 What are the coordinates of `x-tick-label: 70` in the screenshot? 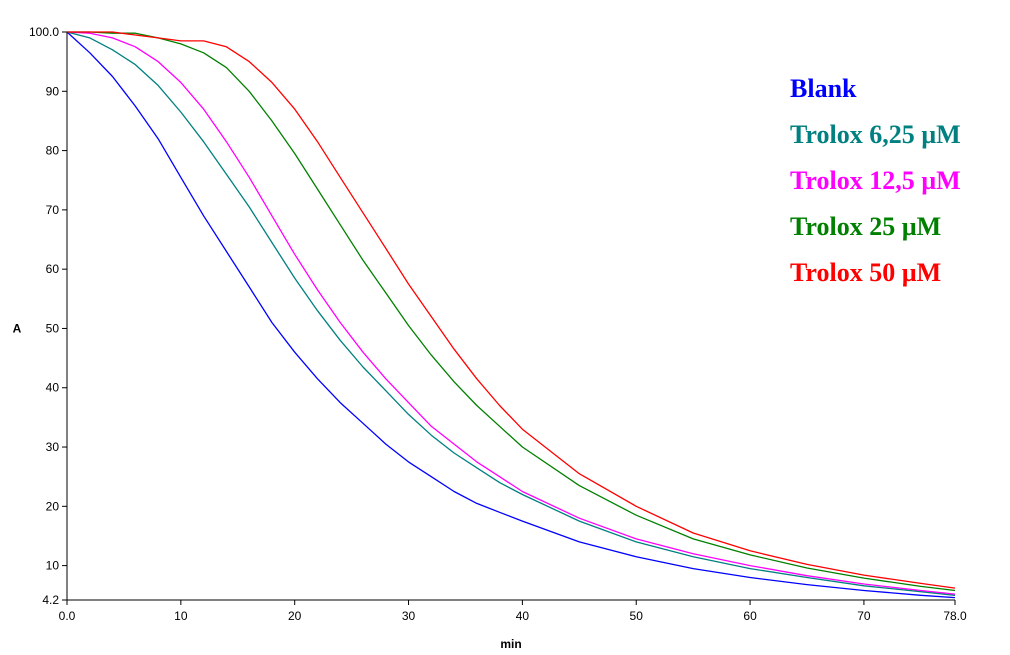 It's located at (864, 616).